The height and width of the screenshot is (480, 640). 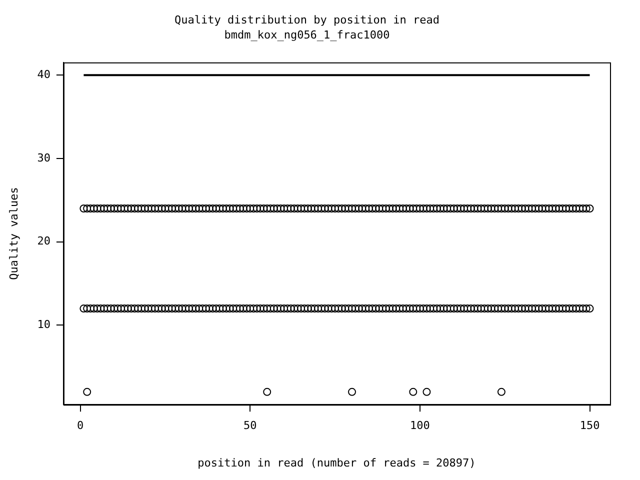 What do you see at coordinates (307, 19) in the screenshot?
I see `chart-title: Quality distribution by position in read` at bounding box center [307, 19].